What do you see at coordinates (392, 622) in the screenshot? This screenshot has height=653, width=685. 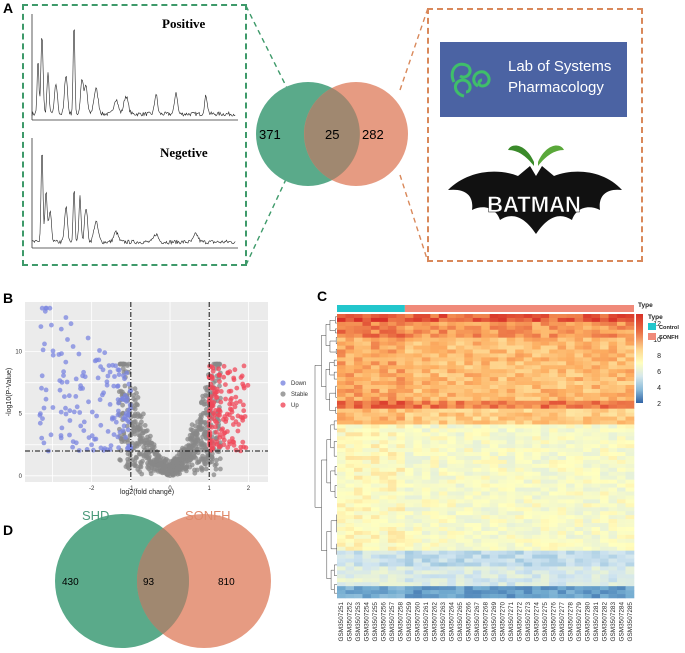 I see `heatmap-sample-label: GSM3507257` at bounding box center [392, 622].